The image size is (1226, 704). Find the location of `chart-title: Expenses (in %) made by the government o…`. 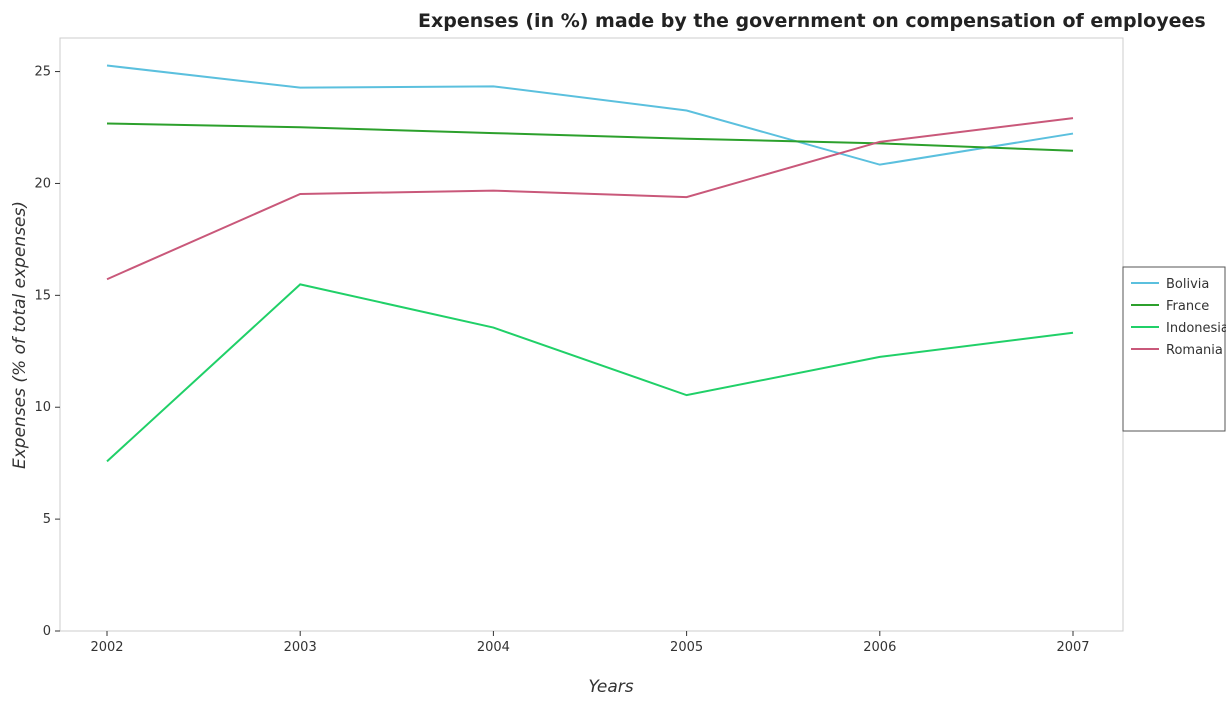

chart-title: Expenses (in %) made by the government o… is located at coordinates (812, 21).